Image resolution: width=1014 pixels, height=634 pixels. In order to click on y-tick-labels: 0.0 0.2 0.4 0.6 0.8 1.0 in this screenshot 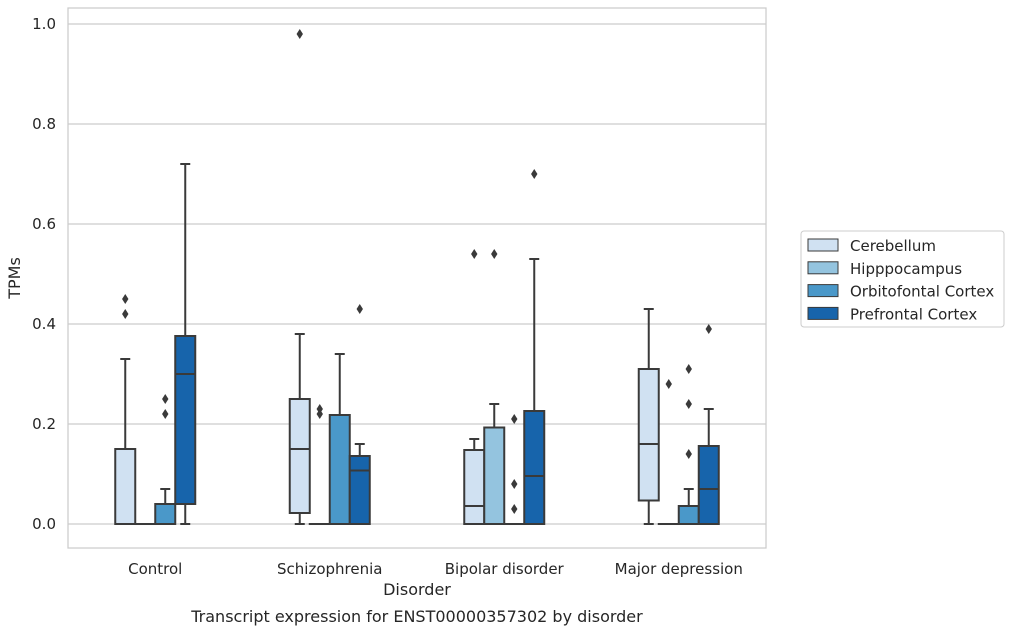, I will do `click(44, 274)`.